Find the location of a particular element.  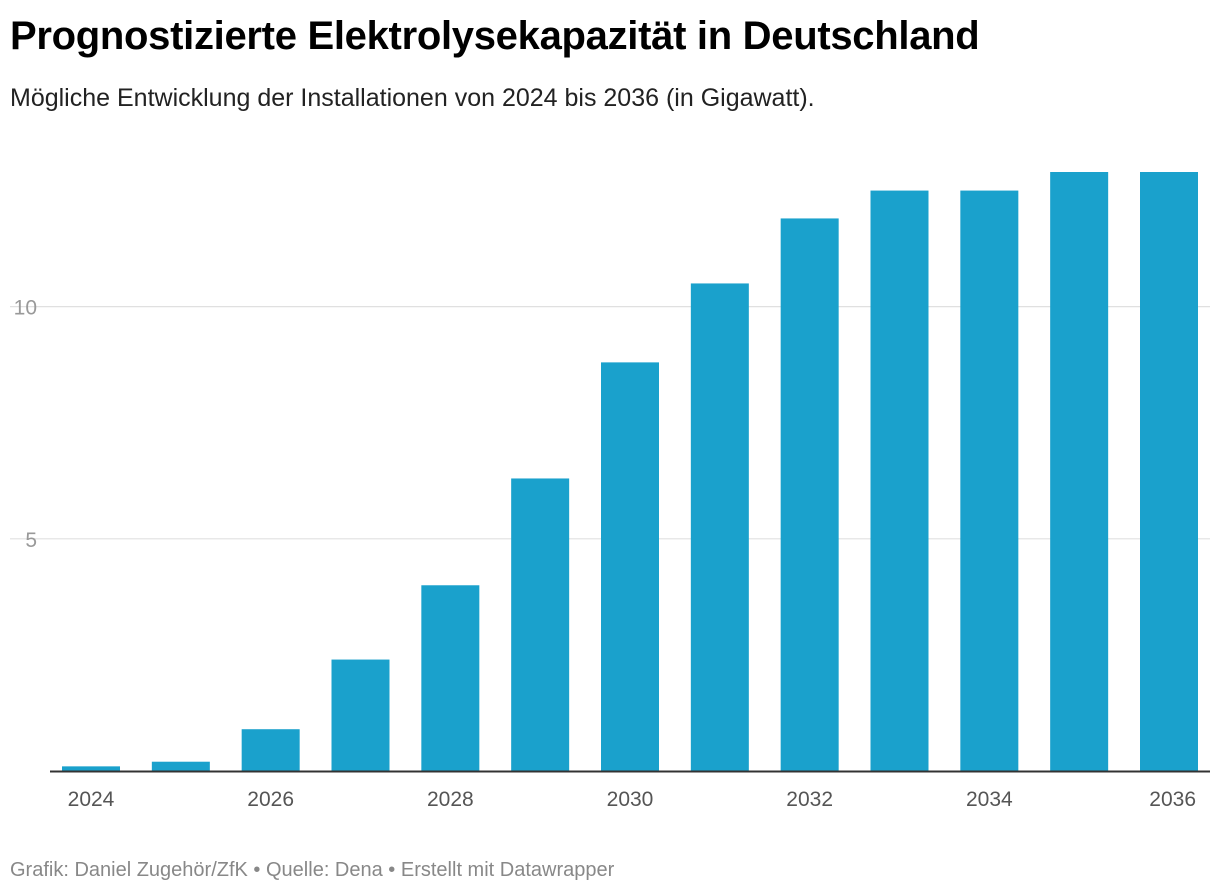

bar-2028 is located at coordinates (450, 678).